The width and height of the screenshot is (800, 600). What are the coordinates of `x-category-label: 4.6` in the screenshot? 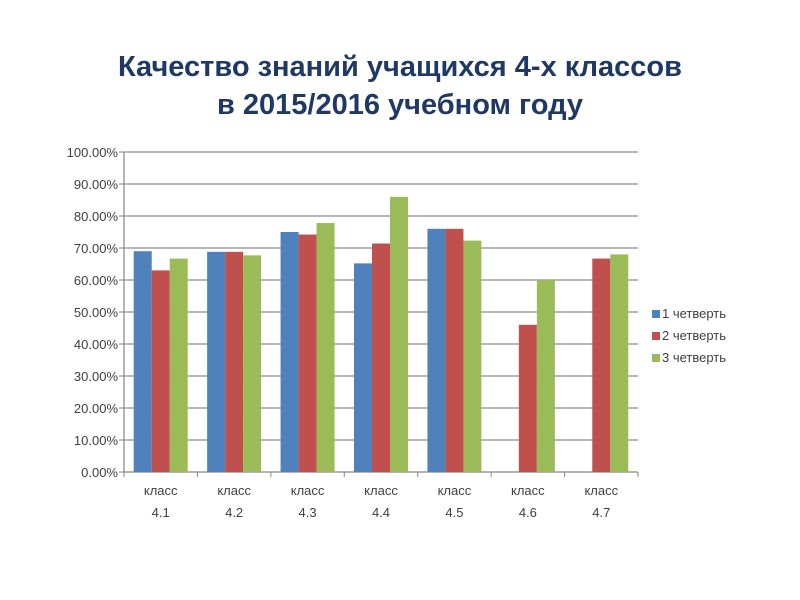 It's located at (528, 512).